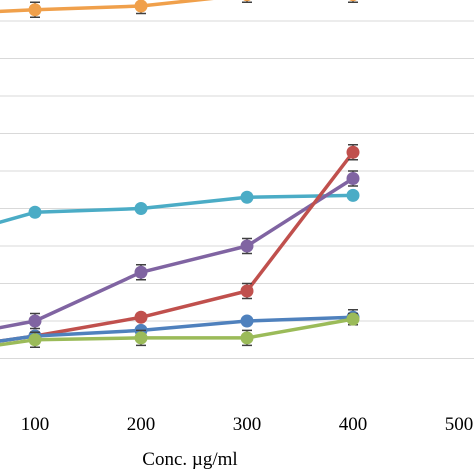 Image resolution: width=474 pixels, height=474 pixels. I want to click on x-tick-label-100: 100, so click(35, 424).